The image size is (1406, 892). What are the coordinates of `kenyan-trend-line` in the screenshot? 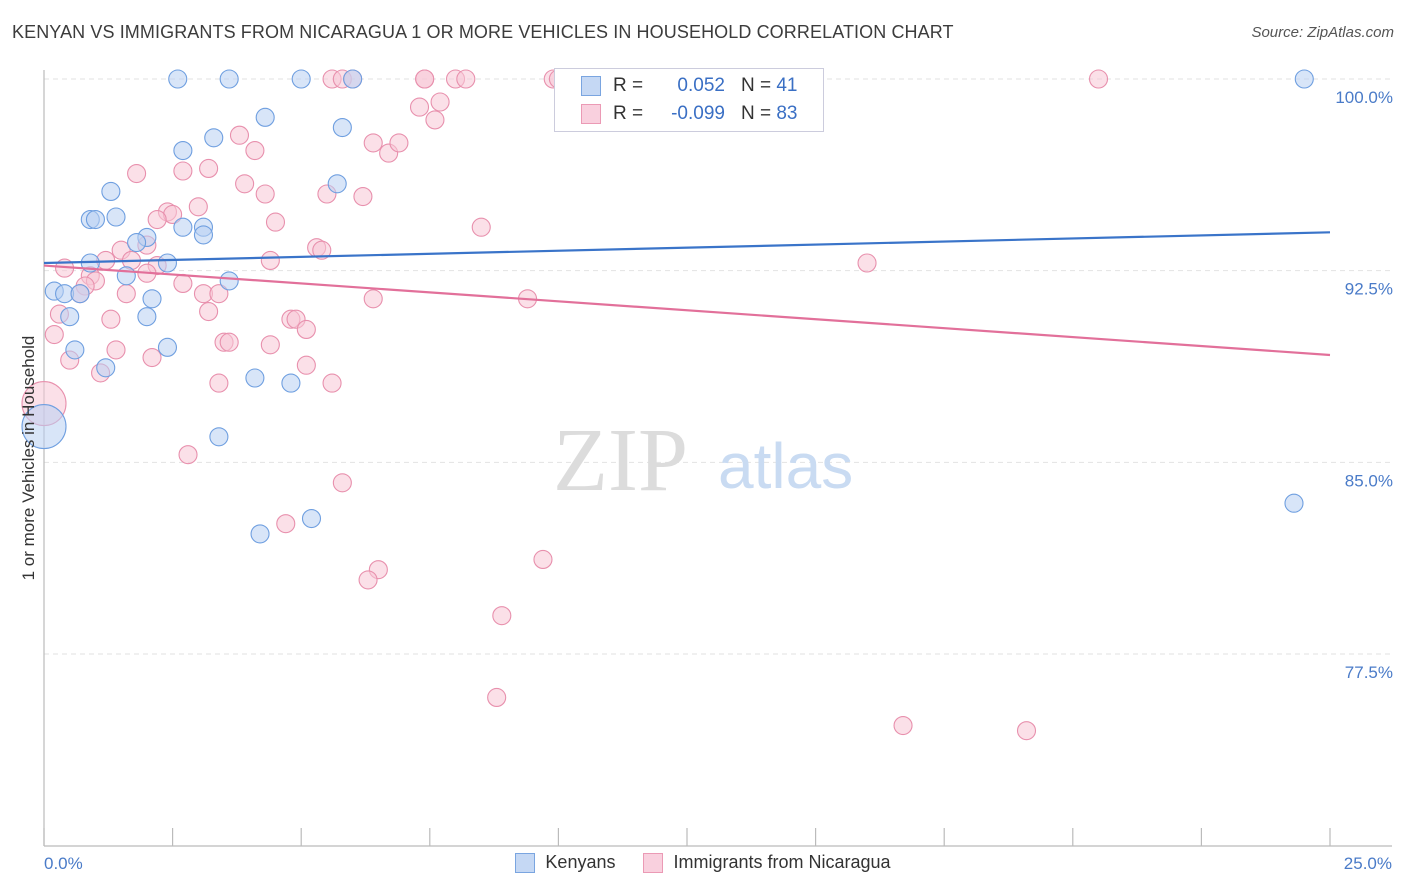 It's located at (687, 248).